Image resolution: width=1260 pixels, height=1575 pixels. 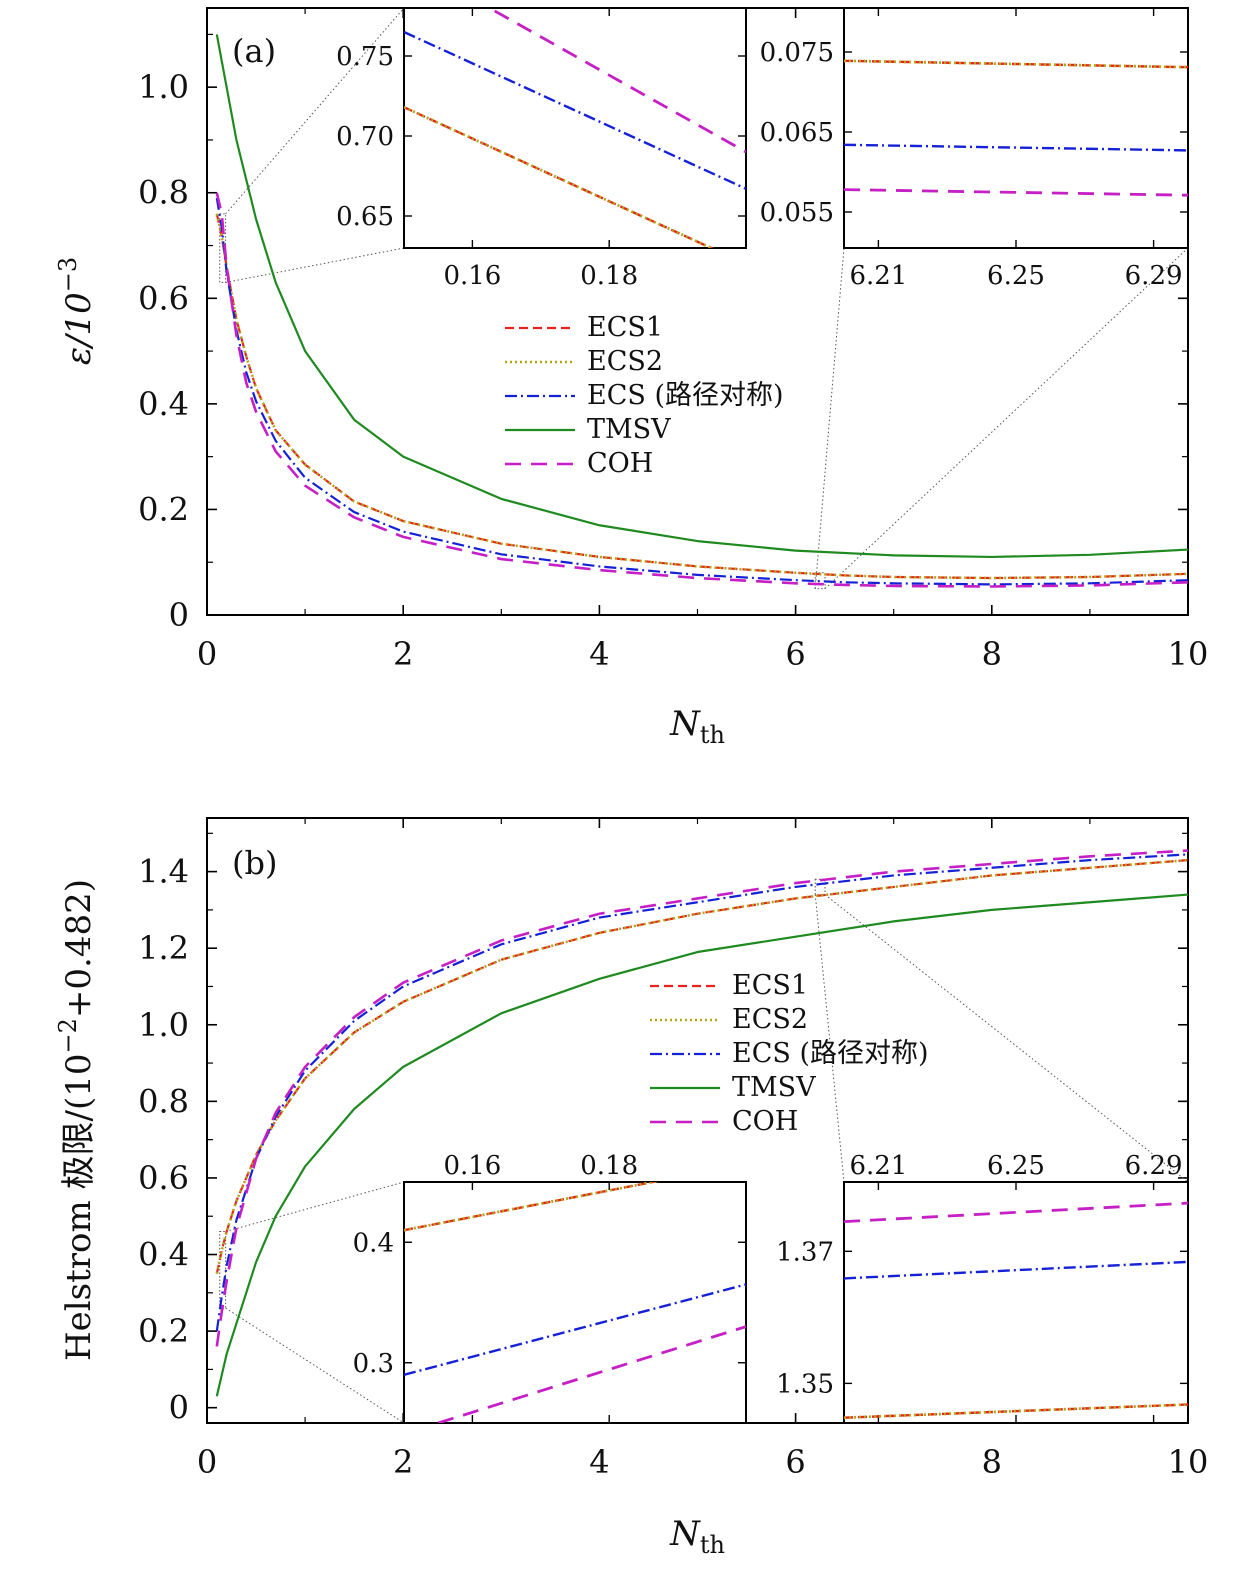 What do you see at coordinates (254, 863) in the screenshot?
I see `panel-label: (b)` at bounding box center [254, 863].